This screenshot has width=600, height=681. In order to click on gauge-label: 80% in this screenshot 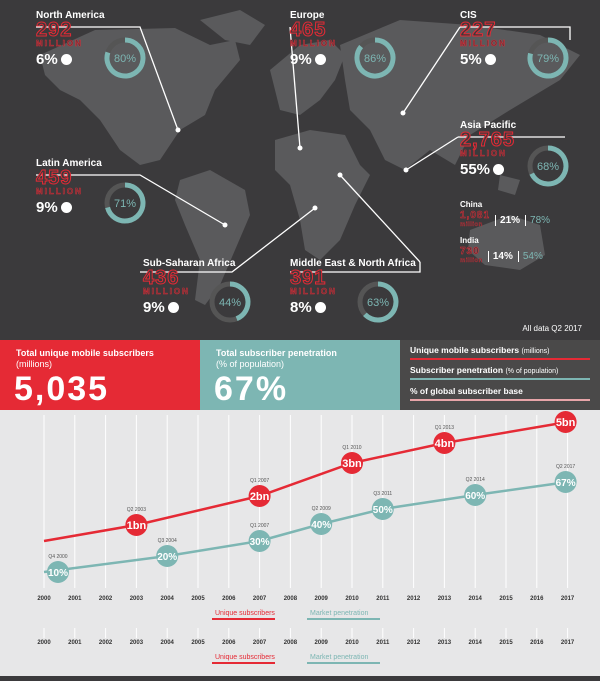, I will do `click(125, 59)`.